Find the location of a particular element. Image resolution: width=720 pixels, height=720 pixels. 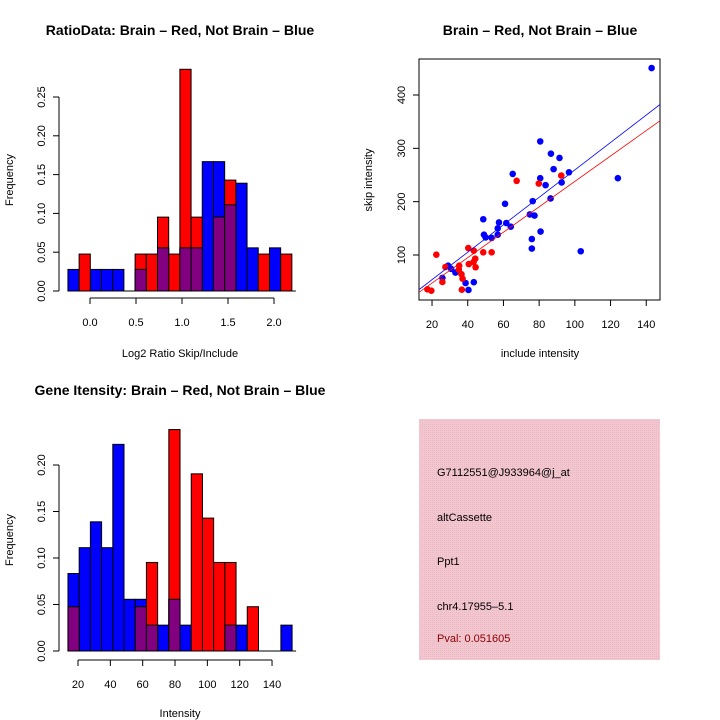

info-panel-background is located at coordinates (539, 539).